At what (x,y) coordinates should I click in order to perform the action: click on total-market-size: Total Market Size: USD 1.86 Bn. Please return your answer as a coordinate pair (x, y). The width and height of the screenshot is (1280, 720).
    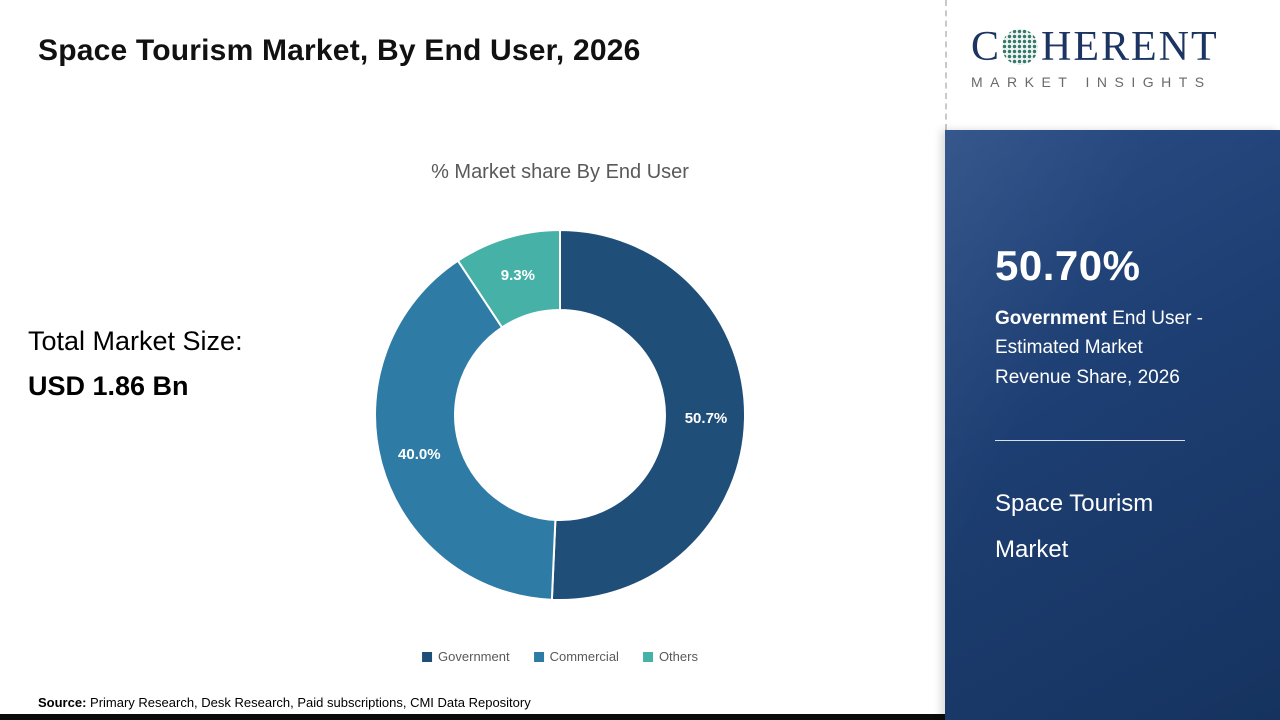
    Looking at the image, I should click on (135, 364).